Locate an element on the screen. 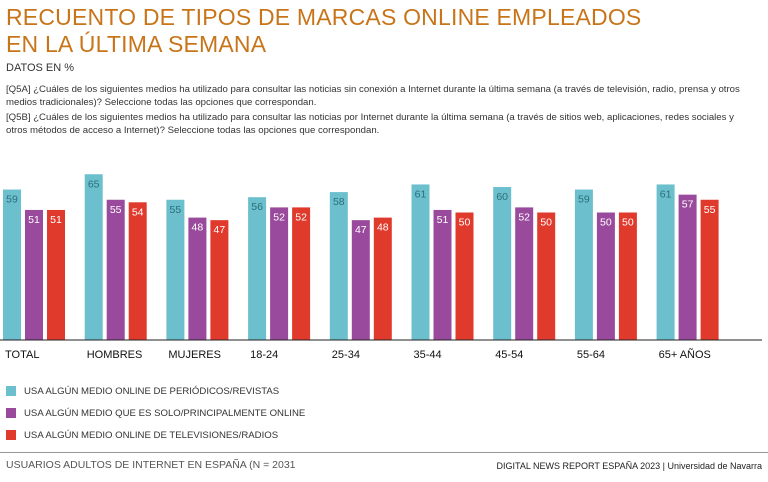 The height and width of the screenshot is (482, 768). bar-45-54-tv-radio is located at coordinates (546, 276).